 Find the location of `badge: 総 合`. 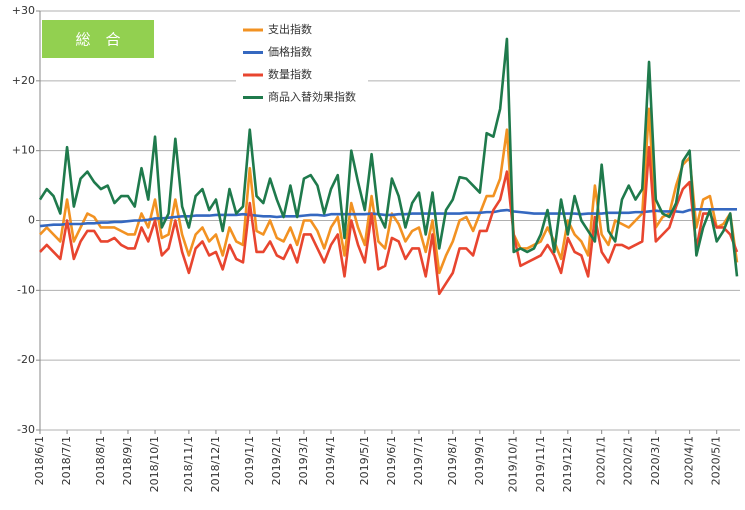

badge: 総 合 is located at coordinates (97, 40).